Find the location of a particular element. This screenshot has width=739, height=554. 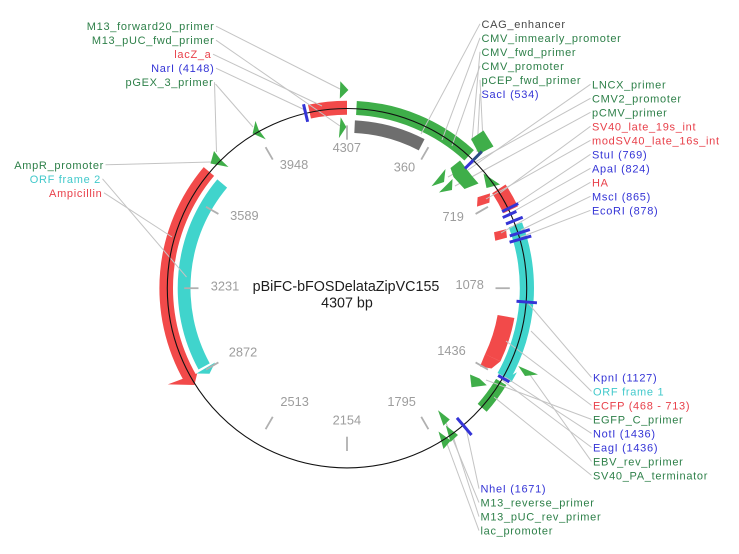

svg-text: Ampicillin is located at coordinates (75, 194).